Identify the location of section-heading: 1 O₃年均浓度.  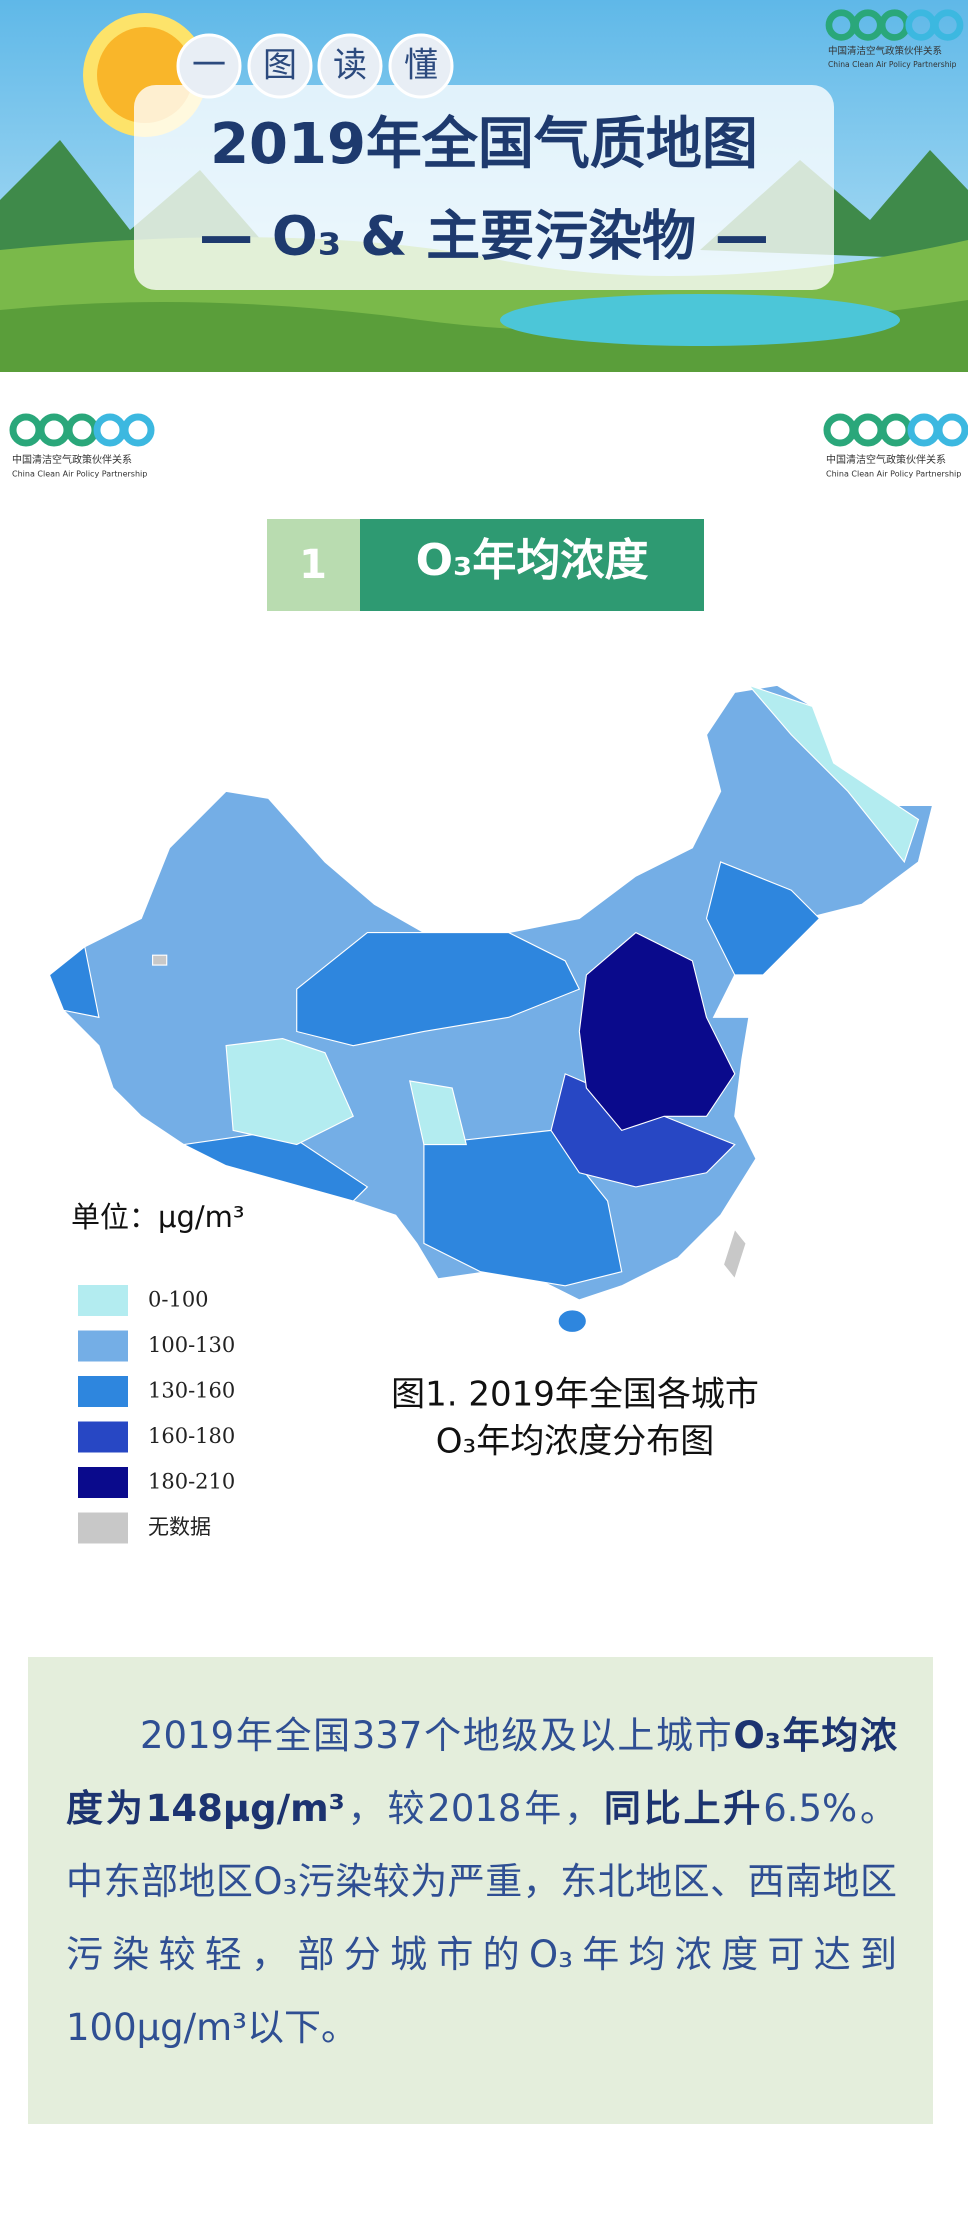
(485, 565).